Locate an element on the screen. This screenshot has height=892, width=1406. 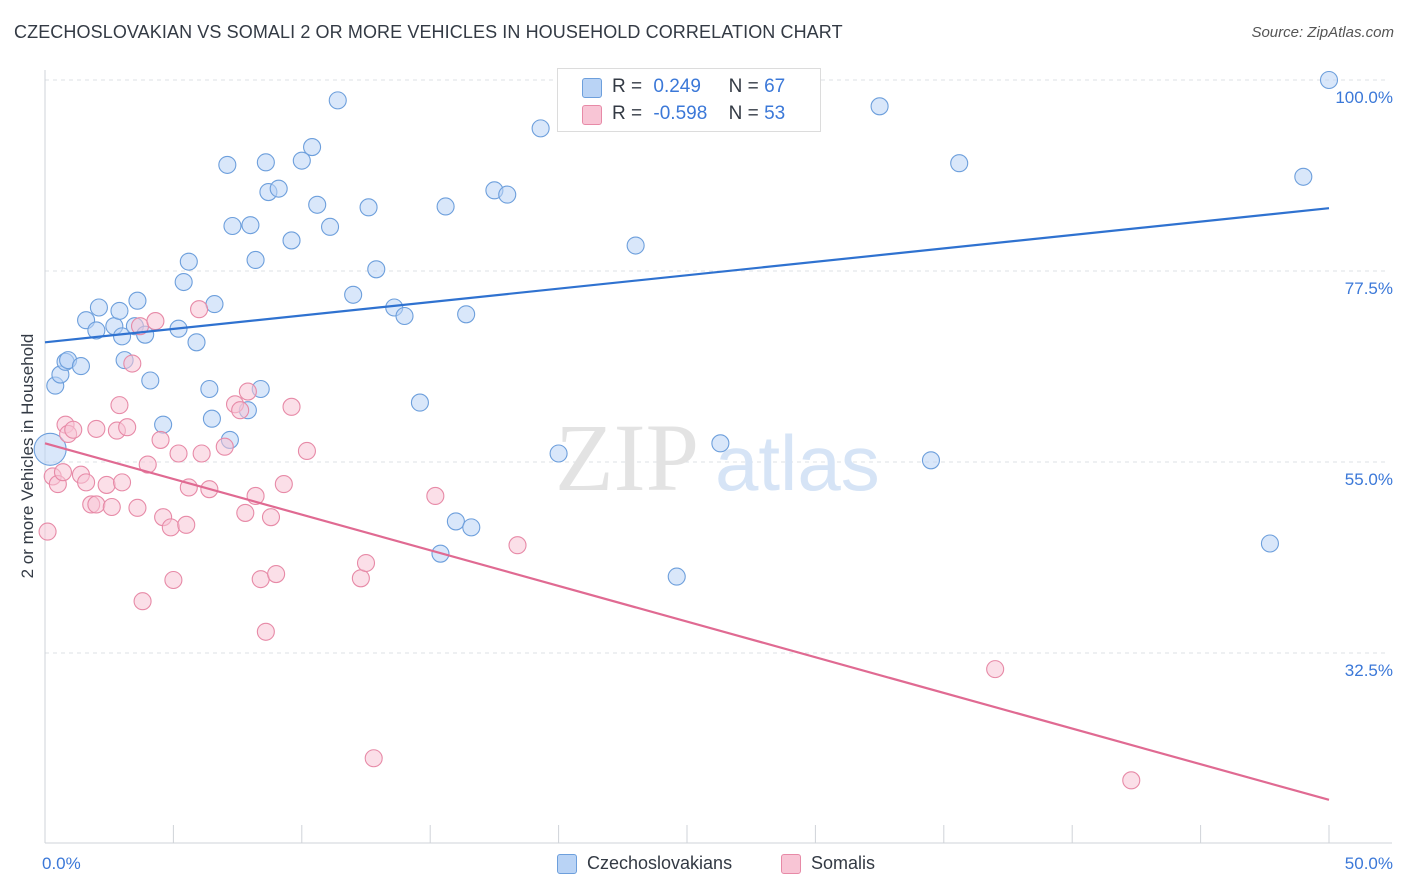
watermark-atlas: atlas is located at coordinates (797, 463).